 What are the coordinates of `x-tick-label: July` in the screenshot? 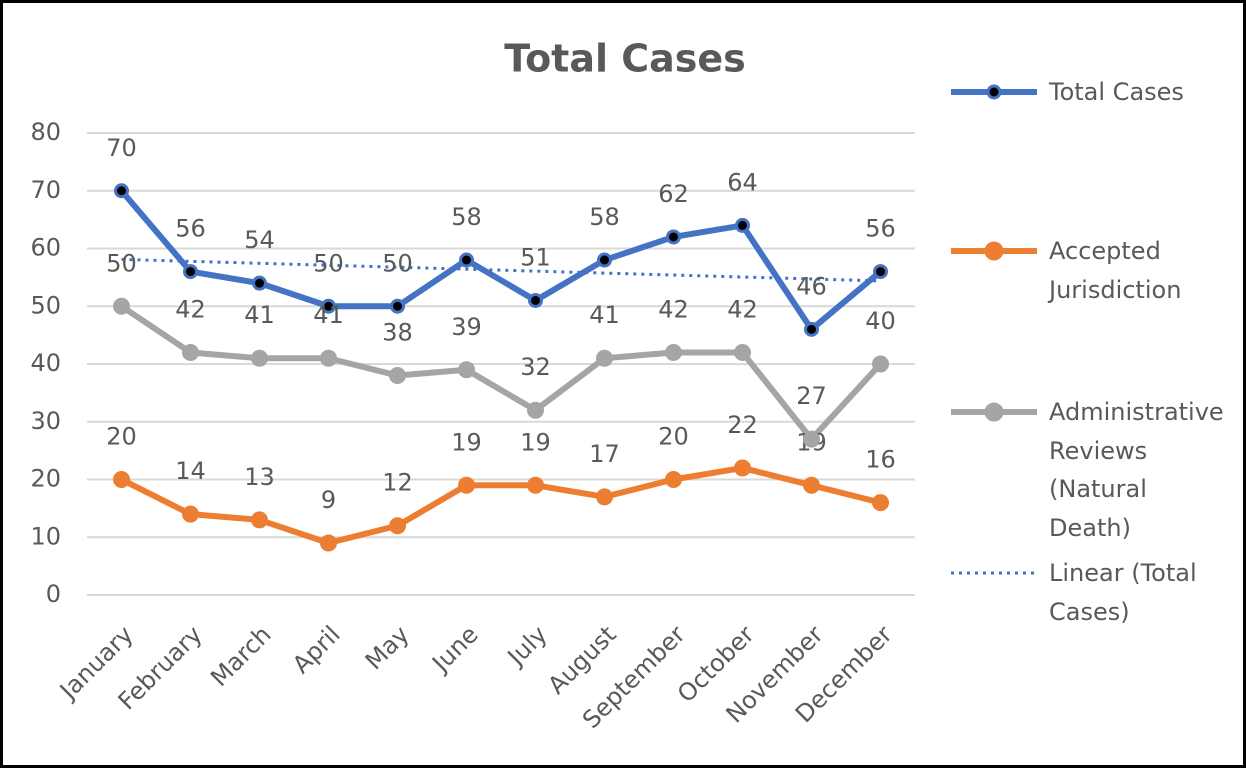 It's located at (527, 646).